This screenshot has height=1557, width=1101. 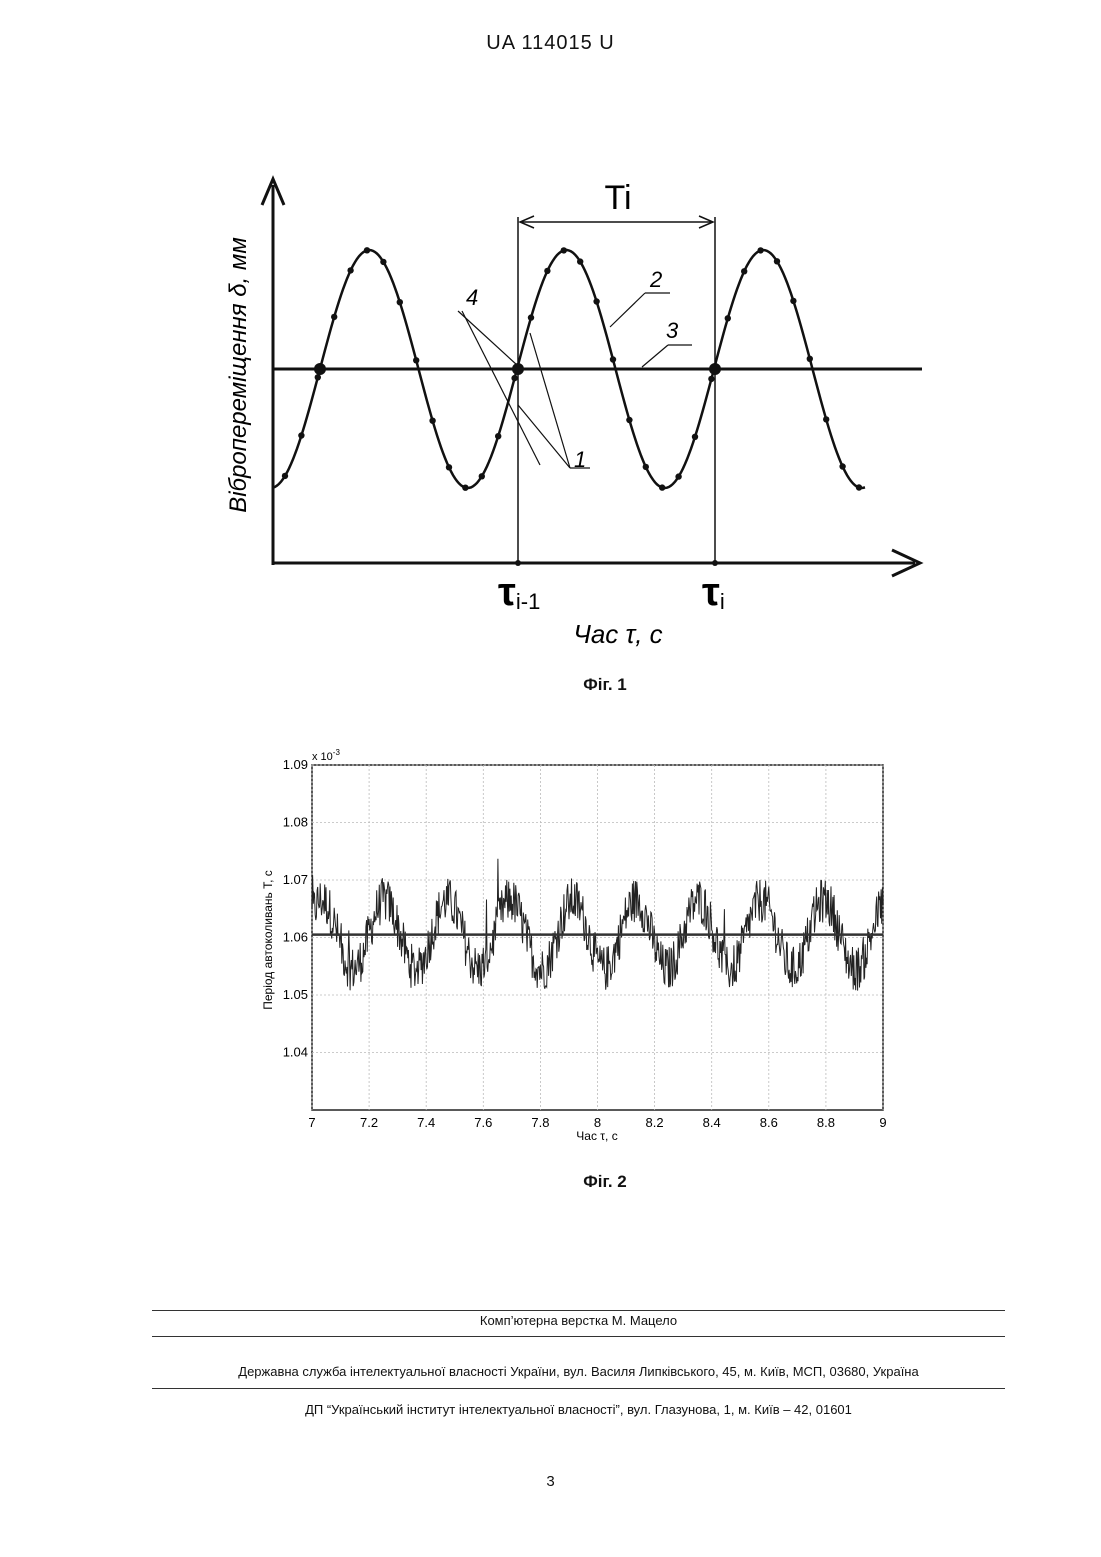 What do you see at coordinates (540, 1122) in the screenshot?
I see `fig2-x-tick-label: 7.8` at bounding box center [540, 1122].